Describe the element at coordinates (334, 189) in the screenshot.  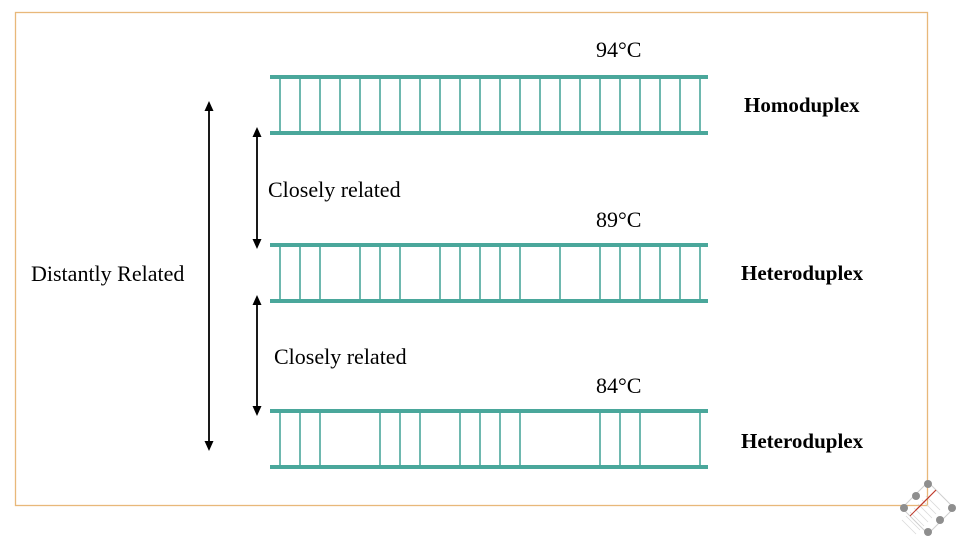
I see `closely-related-label-1: Closely related` at that location.